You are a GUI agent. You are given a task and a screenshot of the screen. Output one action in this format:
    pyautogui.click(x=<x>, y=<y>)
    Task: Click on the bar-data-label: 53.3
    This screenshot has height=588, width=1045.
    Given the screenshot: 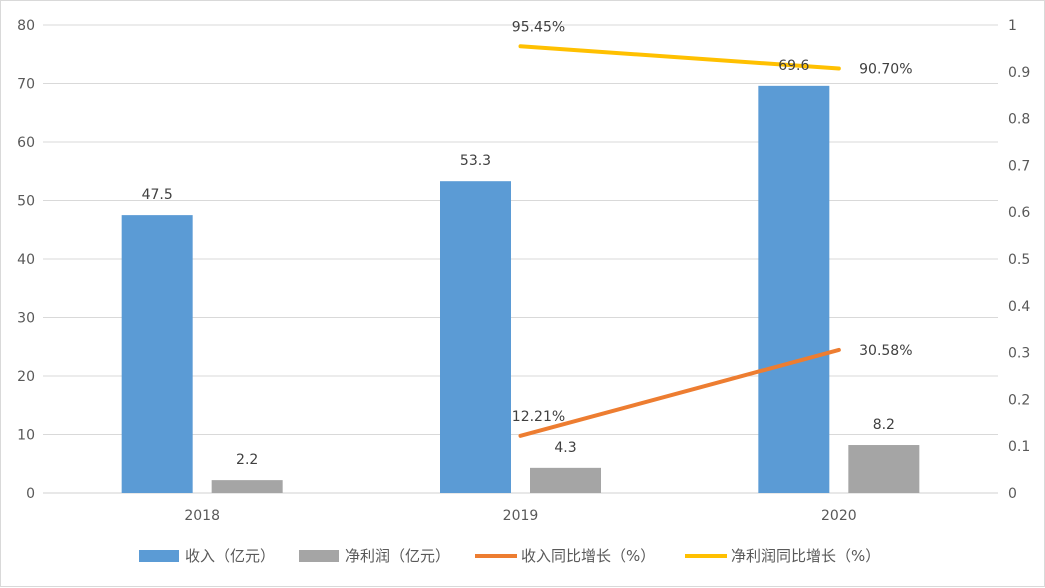 What is the action you would take?
    pyautogui.click(x=475, y=161)
    